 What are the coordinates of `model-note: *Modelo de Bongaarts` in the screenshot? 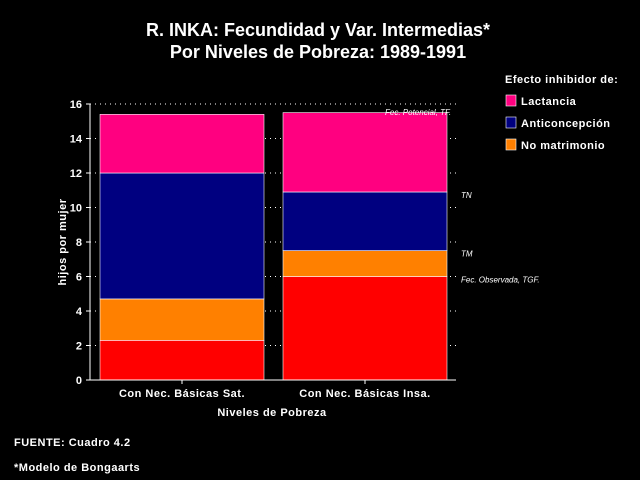 It's located at (77, 468).